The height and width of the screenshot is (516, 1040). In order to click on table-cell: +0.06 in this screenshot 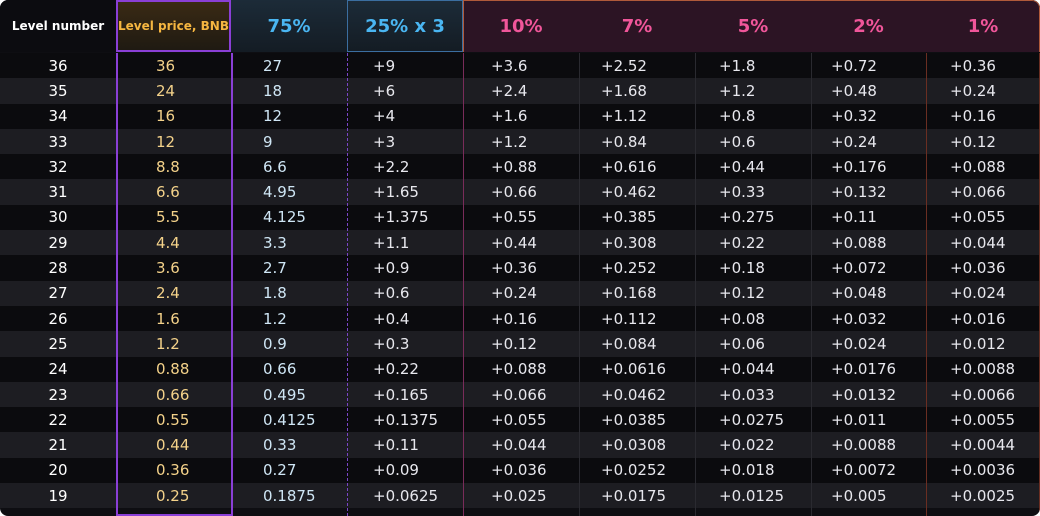, I will do `click(742, 343)`.